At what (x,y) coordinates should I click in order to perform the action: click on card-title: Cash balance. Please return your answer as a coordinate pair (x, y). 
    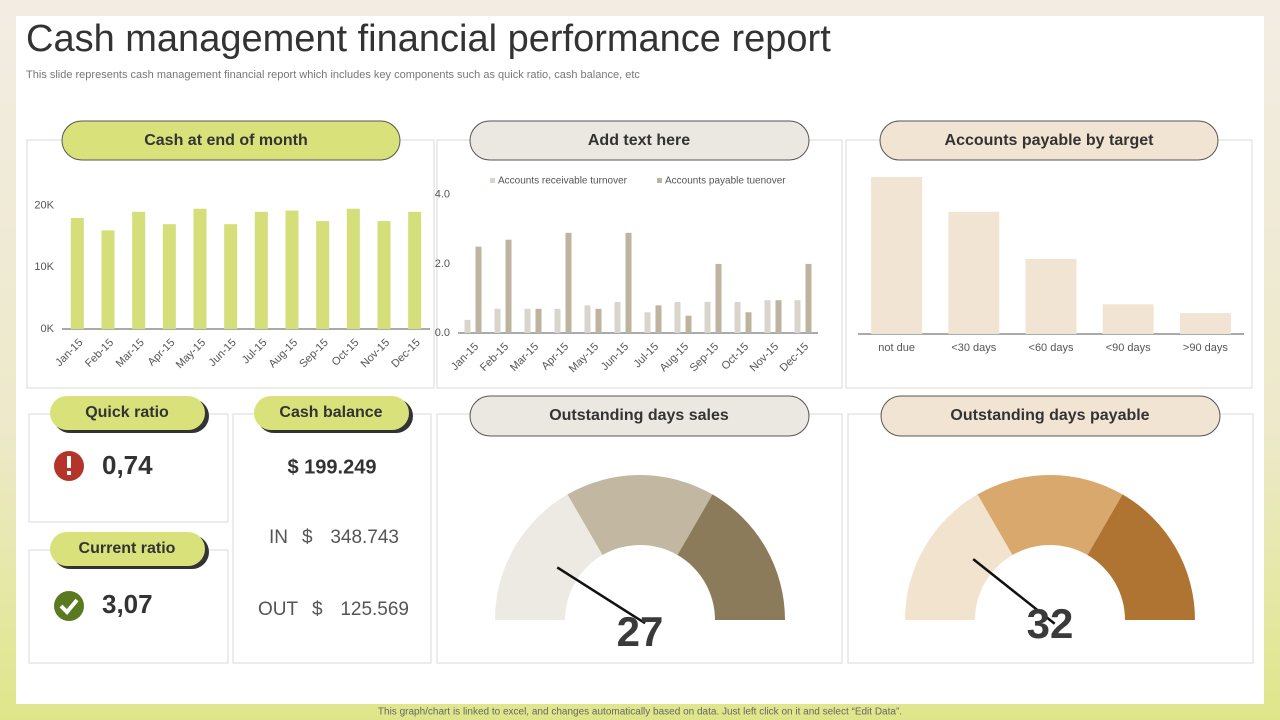
    Looking at the image, I should click on (330, 412).